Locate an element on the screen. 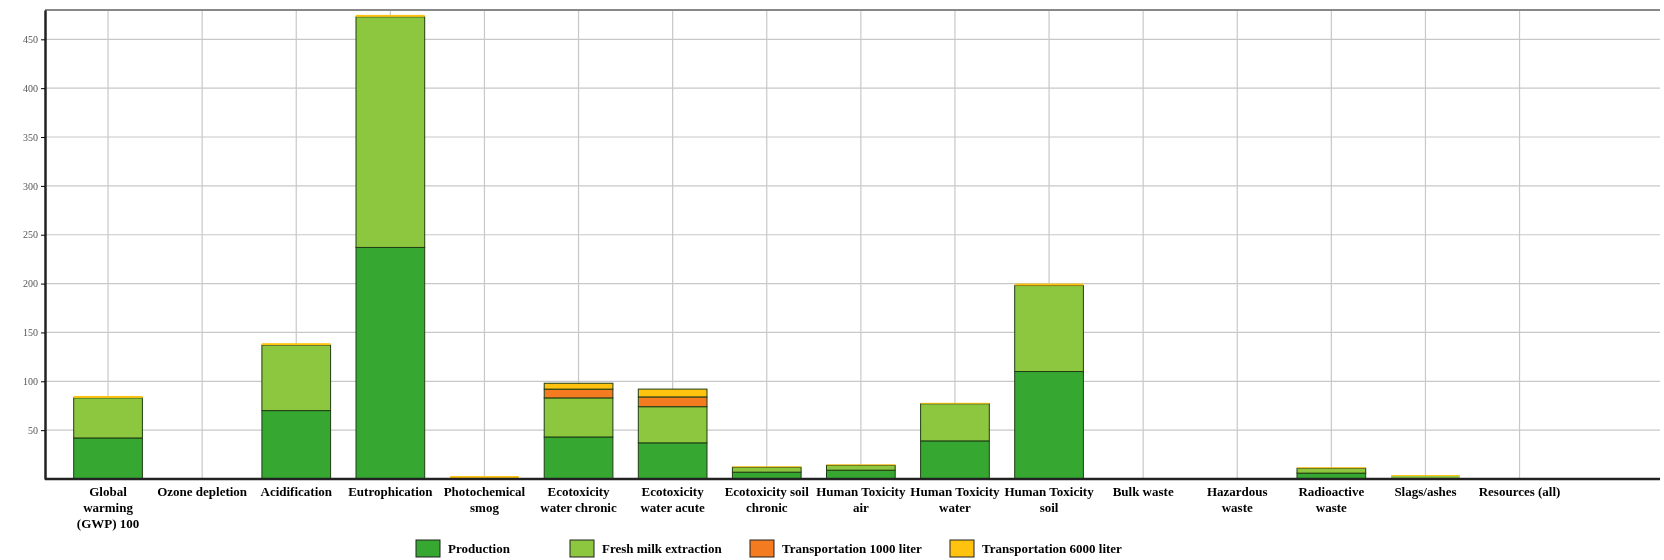 This screenshot has height=560, width=1664. x-tick-label: Photochemical smog is located at coordinates (484, 499).